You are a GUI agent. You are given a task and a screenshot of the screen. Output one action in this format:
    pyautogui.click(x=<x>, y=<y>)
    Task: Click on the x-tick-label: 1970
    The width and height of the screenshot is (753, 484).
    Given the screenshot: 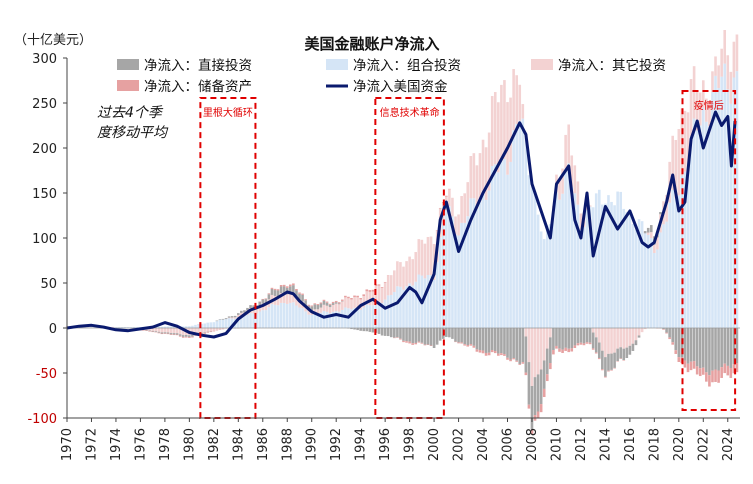 What is the action you would take?
    pyautogui.click(x=67, y=444)
    